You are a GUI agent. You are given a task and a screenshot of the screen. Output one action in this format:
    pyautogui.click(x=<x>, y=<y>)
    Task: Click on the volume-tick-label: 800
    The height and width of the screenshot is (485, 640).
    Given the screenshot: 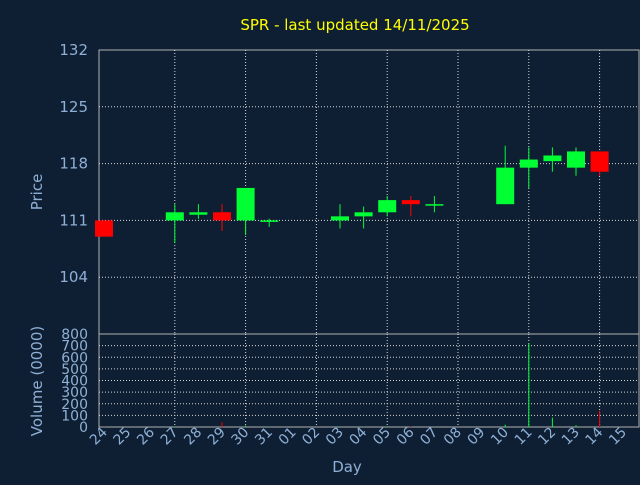 What is the action you would take?
    pyautogui.click(x=74, y=335)
    